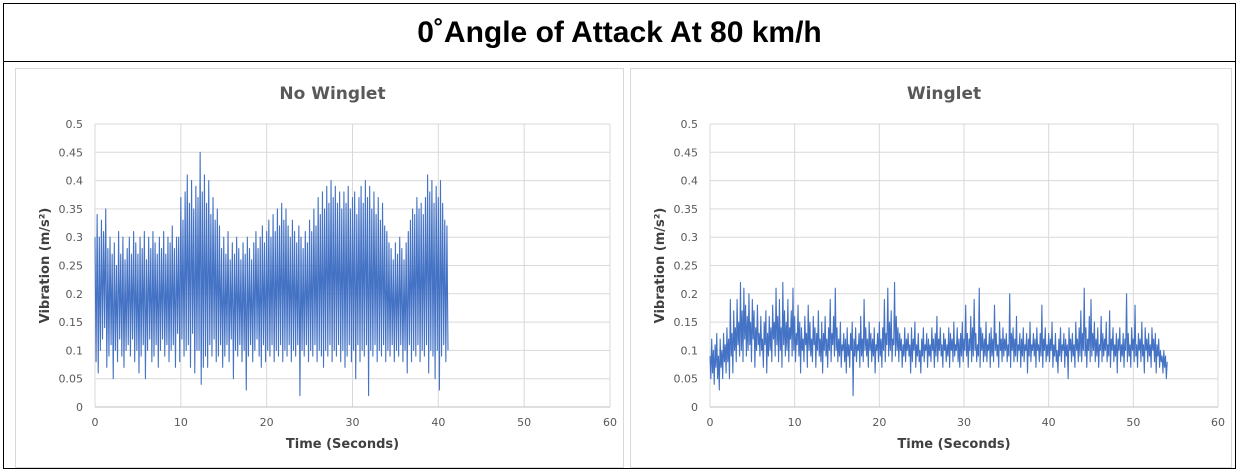  What do you see at coordinates (944, 94) in the screenshot?
I see `chart-title: Winglet` at bounding box center [944, 94].